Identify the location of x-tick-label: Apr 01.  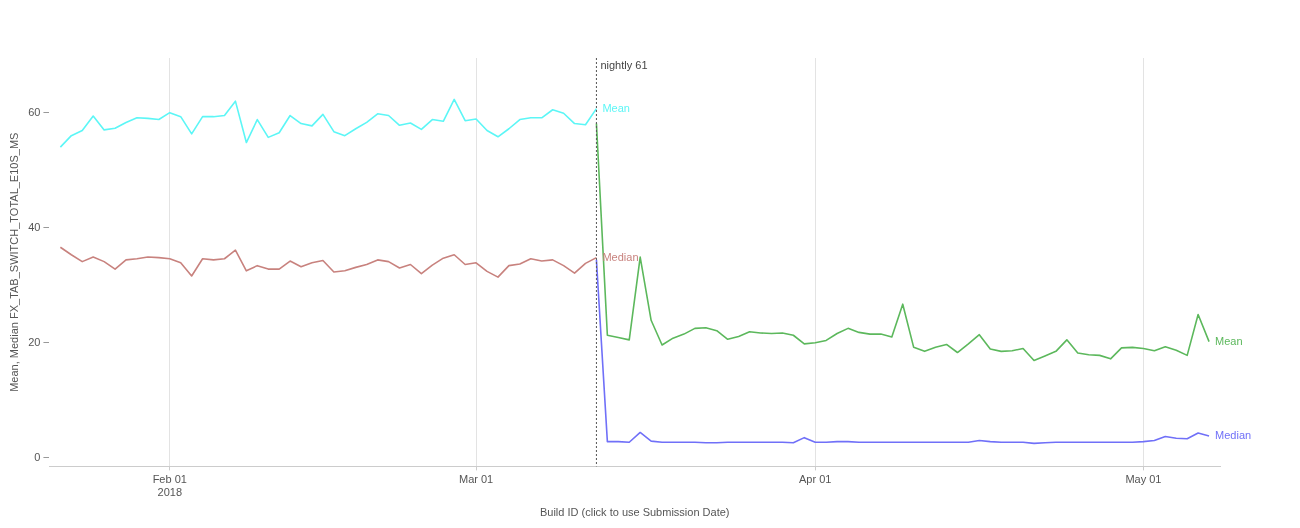
(815, 479).